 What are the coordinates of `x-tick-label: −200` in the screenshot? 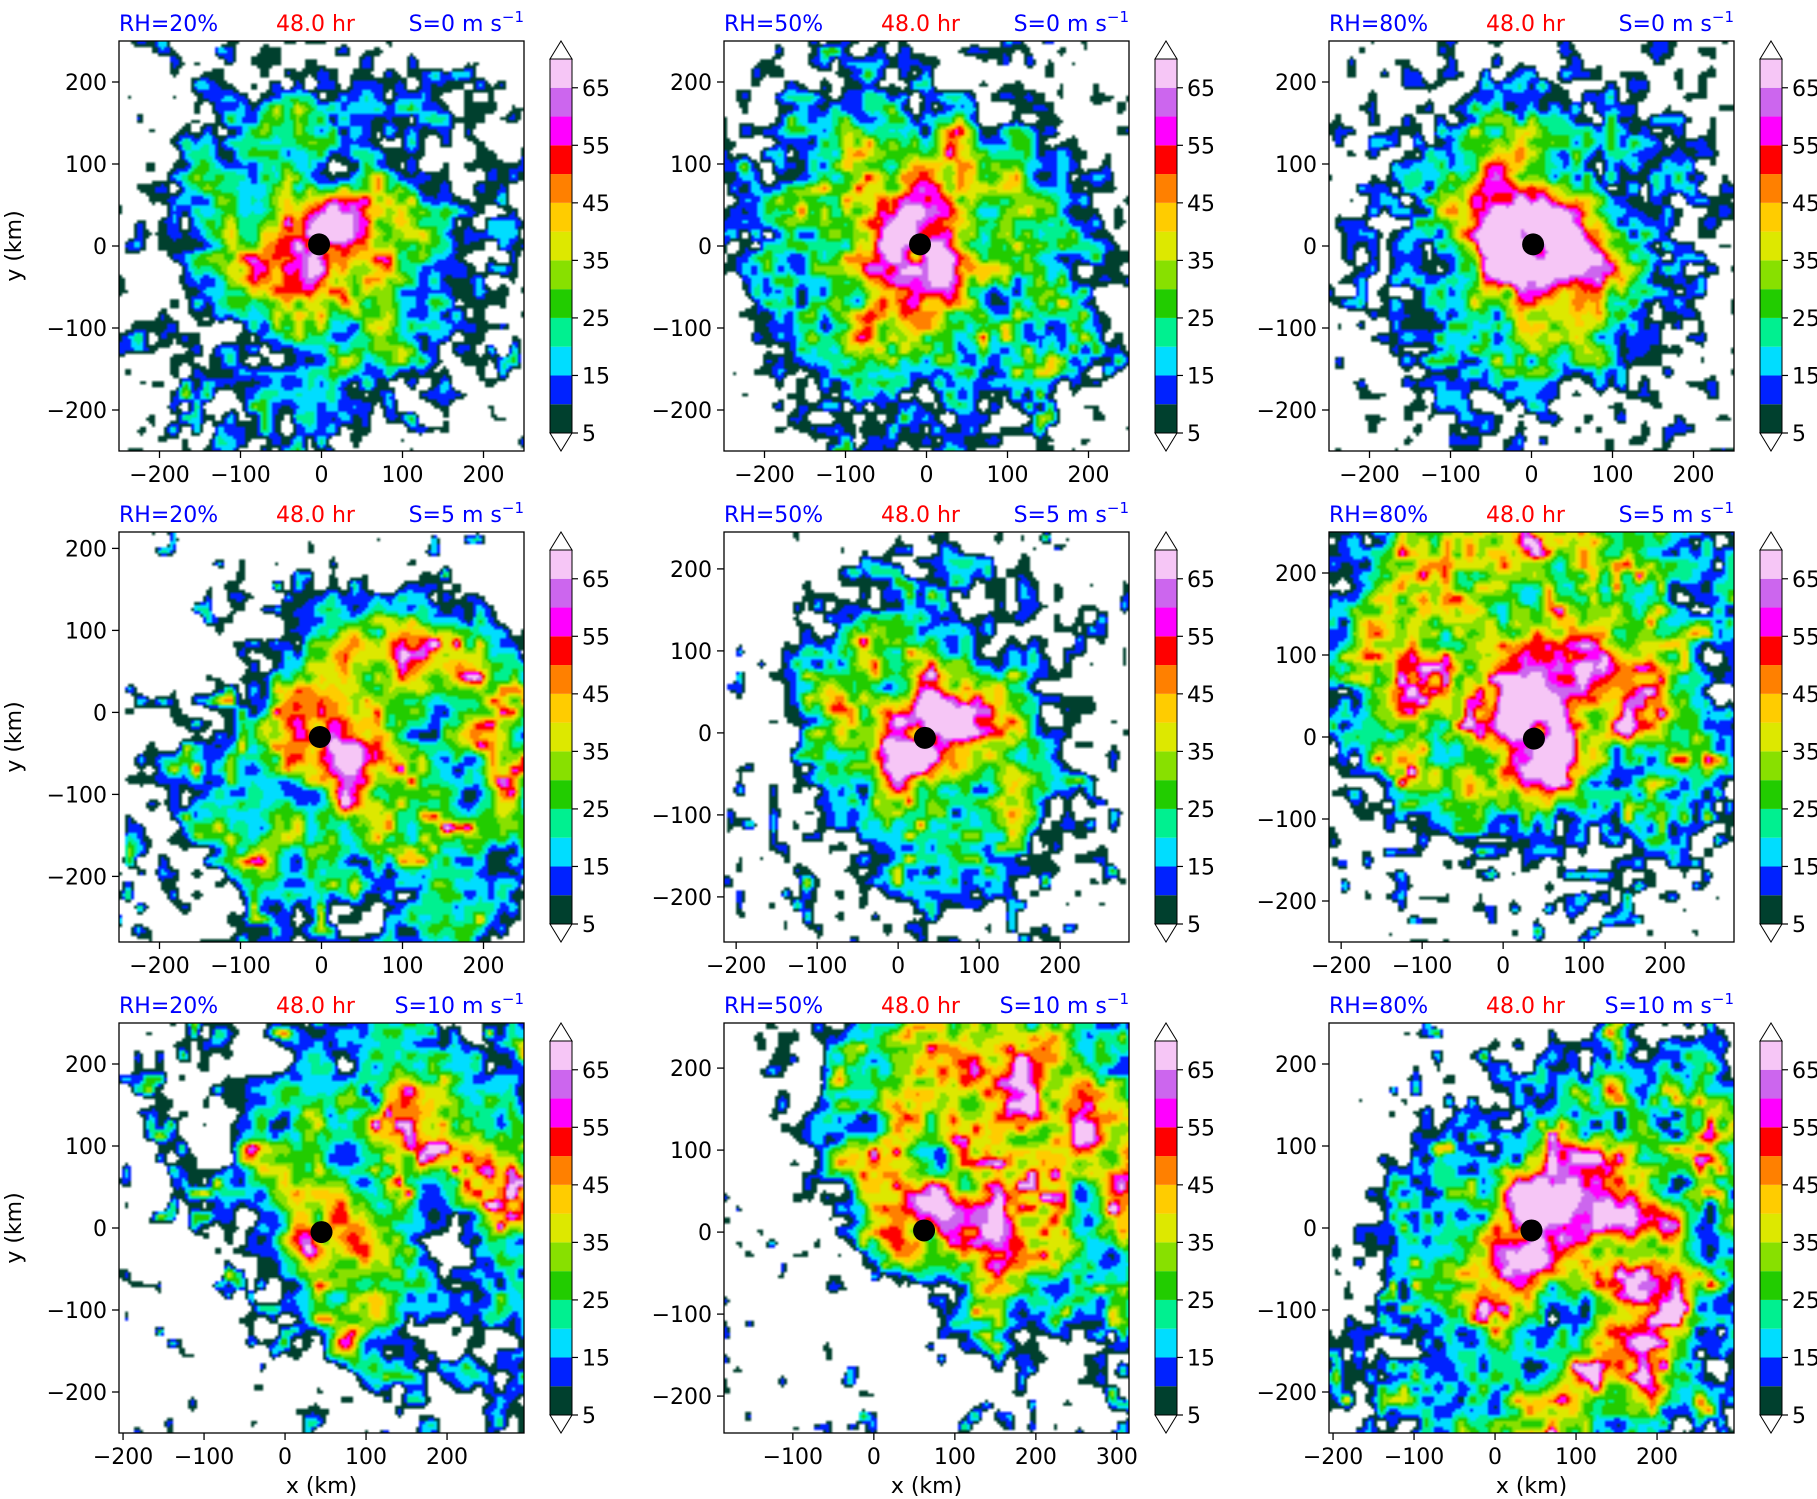 It's located at (1333, 1457).